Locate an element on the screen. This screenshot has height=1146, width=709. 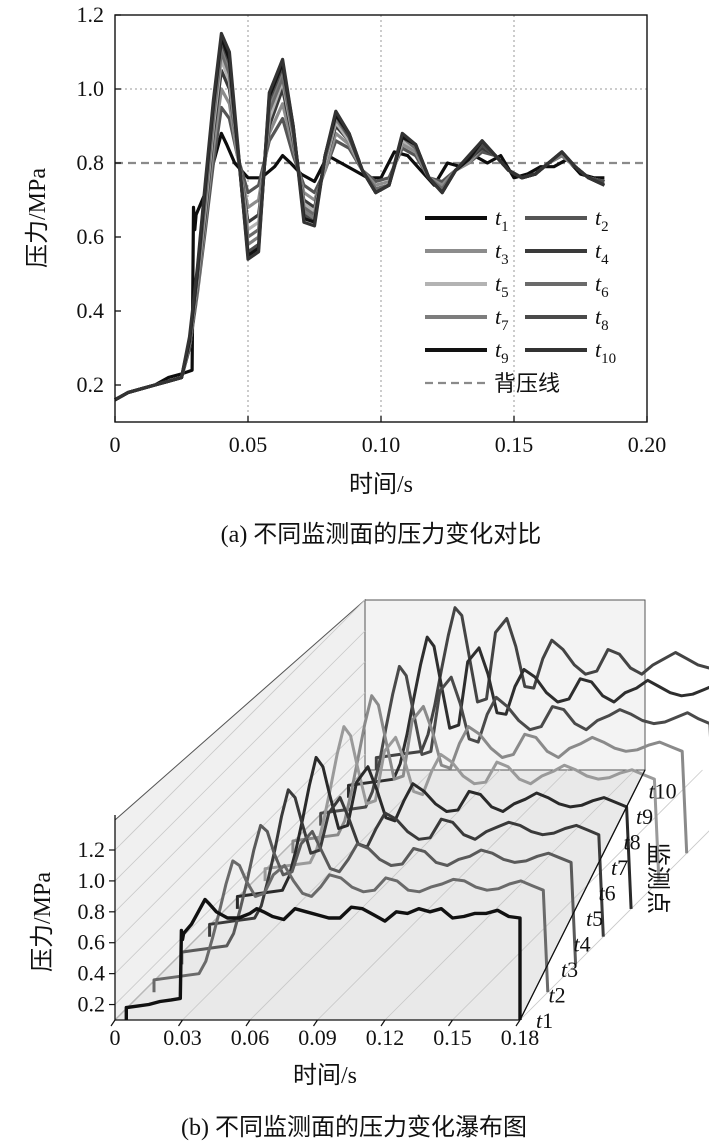
panel-b-x-tick-label: 0.18 is located at coordinates (520, 1037).